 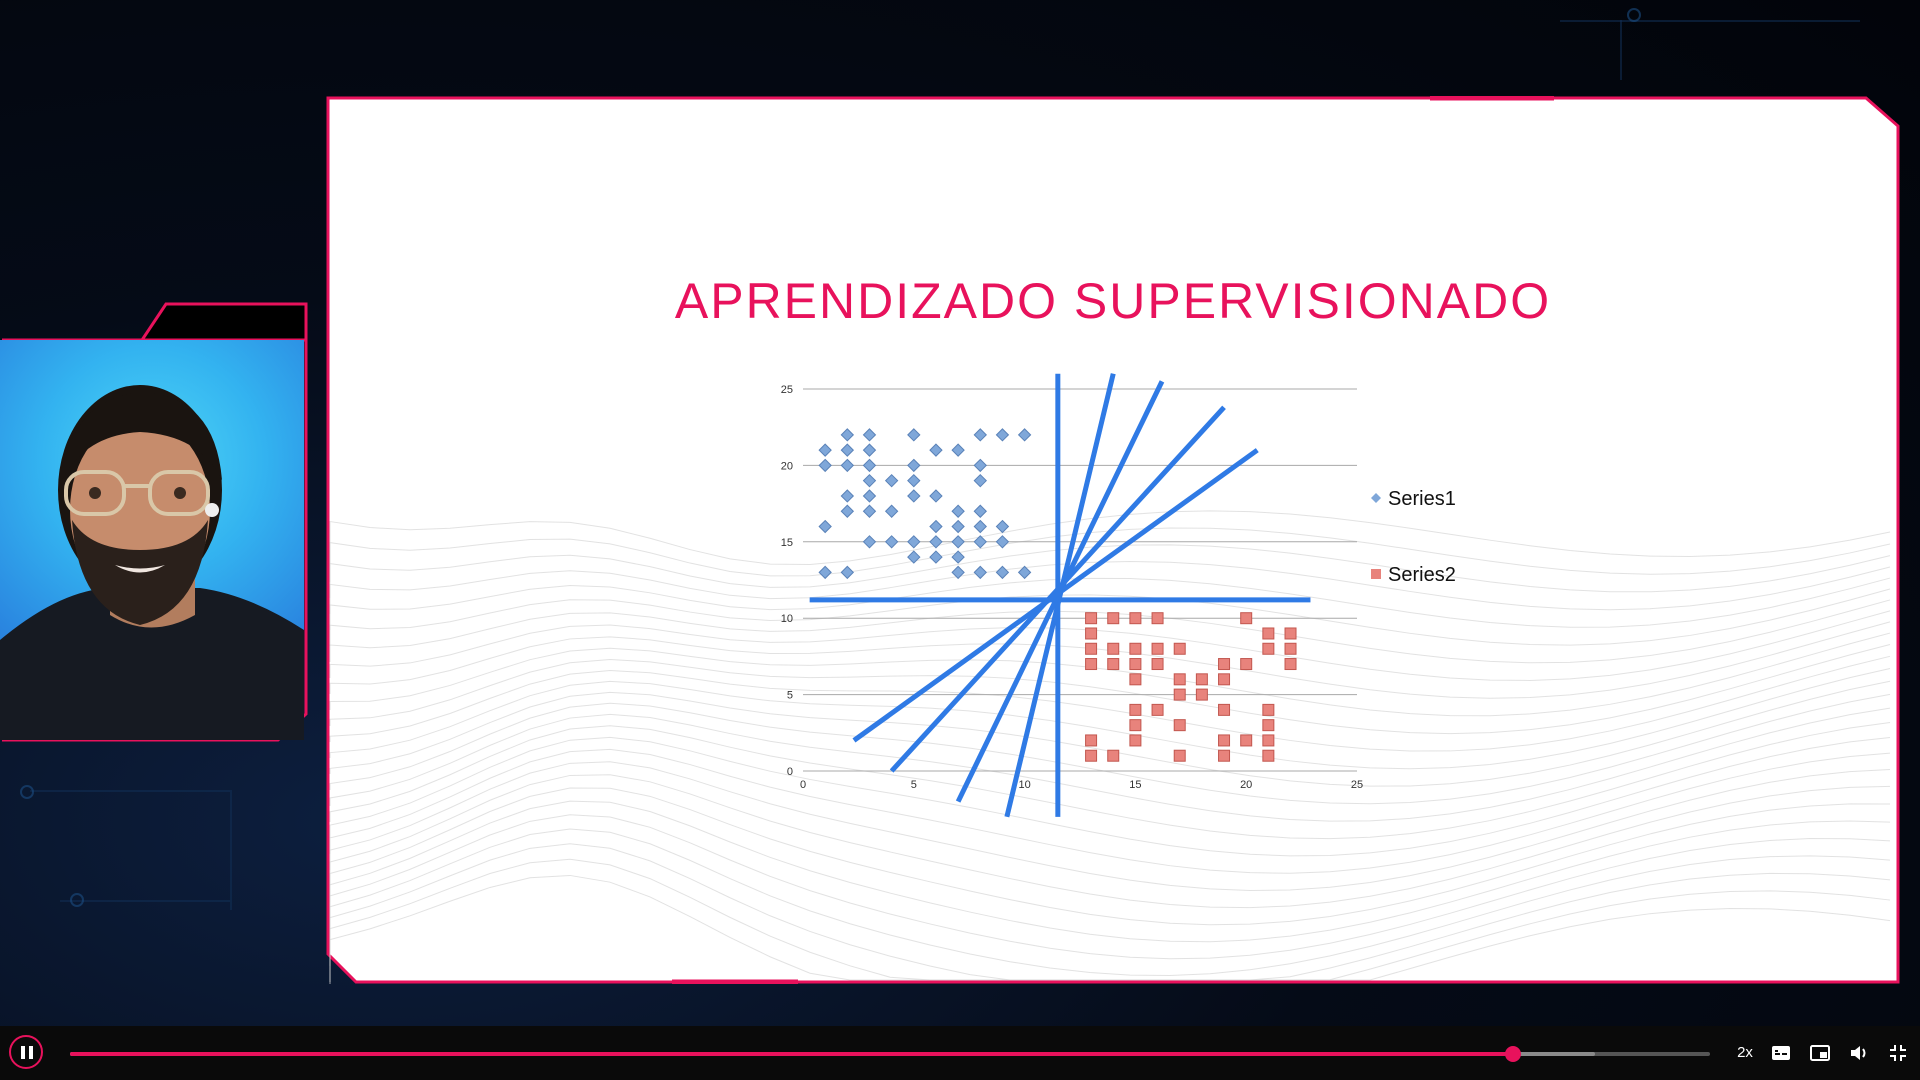 I want to click on pause-icon, so click(x=23, y=1052).